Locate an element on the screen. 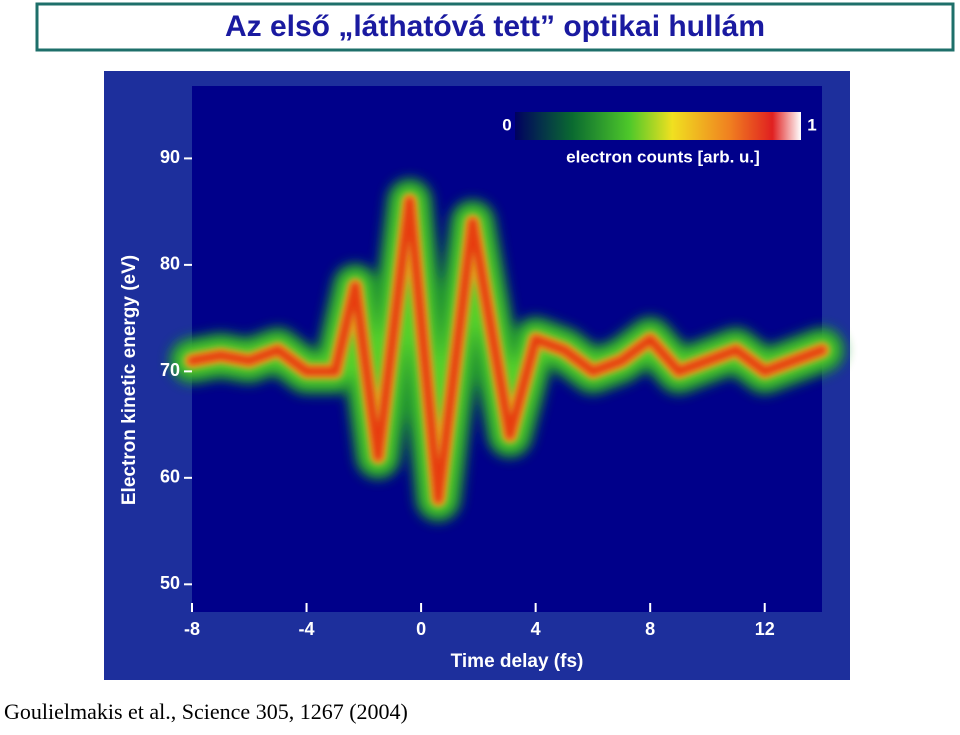  y-tick-label: 50 is located at coordinates (170, 583).